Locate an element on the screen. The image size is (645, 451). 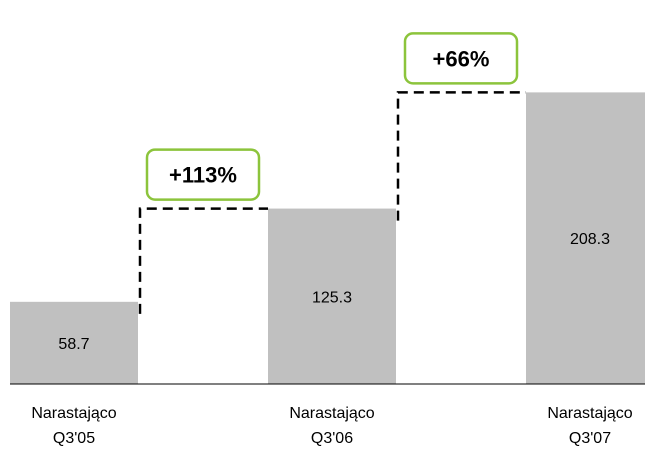
bar-value-label-3: 208.3 is located at coordinates (590, 239).